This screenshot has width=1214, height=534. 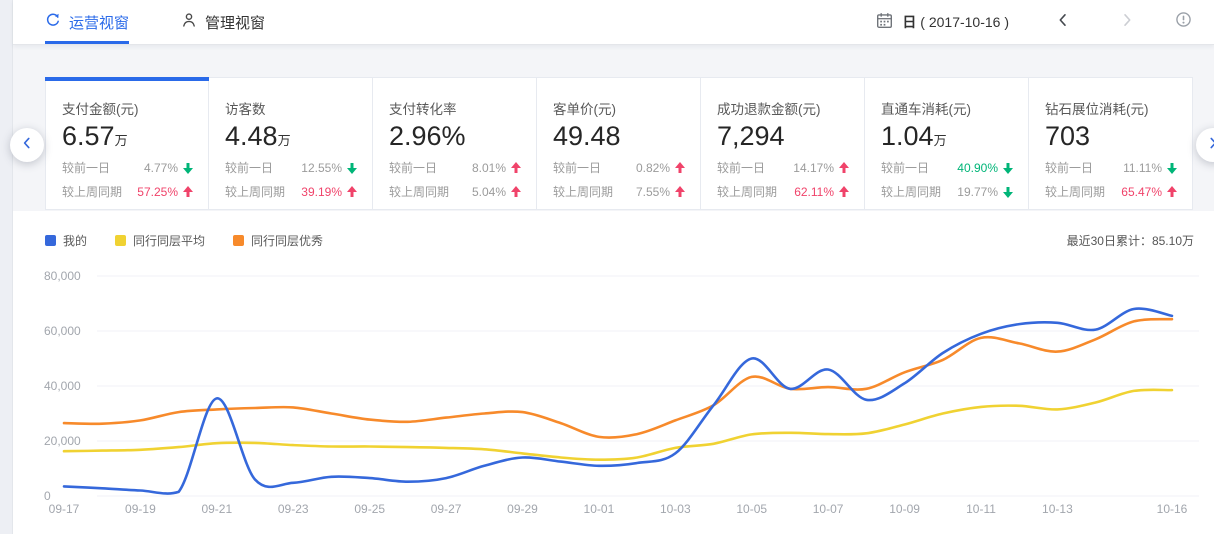 What do you see at coordinates (64, 509) in the screenshot?
I see `x-axis-label: 09-17` at bounding box center [64, 509].